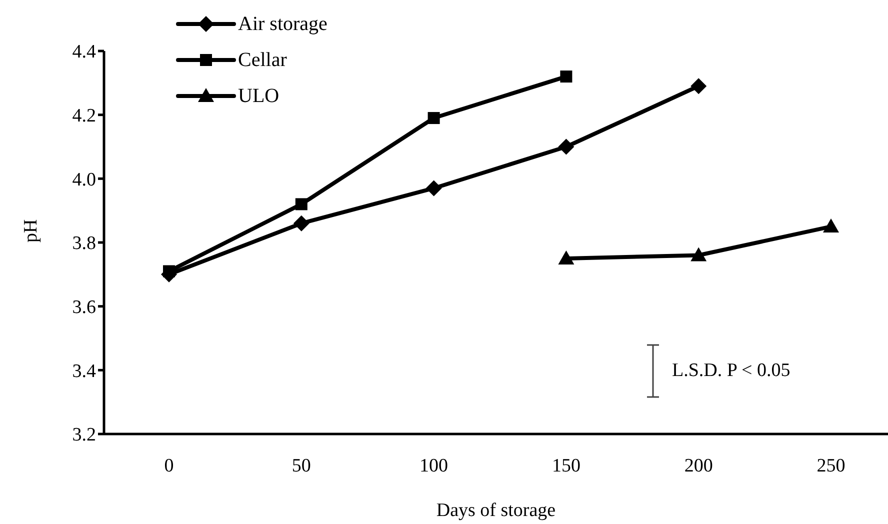 The height and width of the screenshot is (524, 888). Describe the element at coordinates (31, 230) in the screenshot. I see `y-axis-title: pH` at that location.